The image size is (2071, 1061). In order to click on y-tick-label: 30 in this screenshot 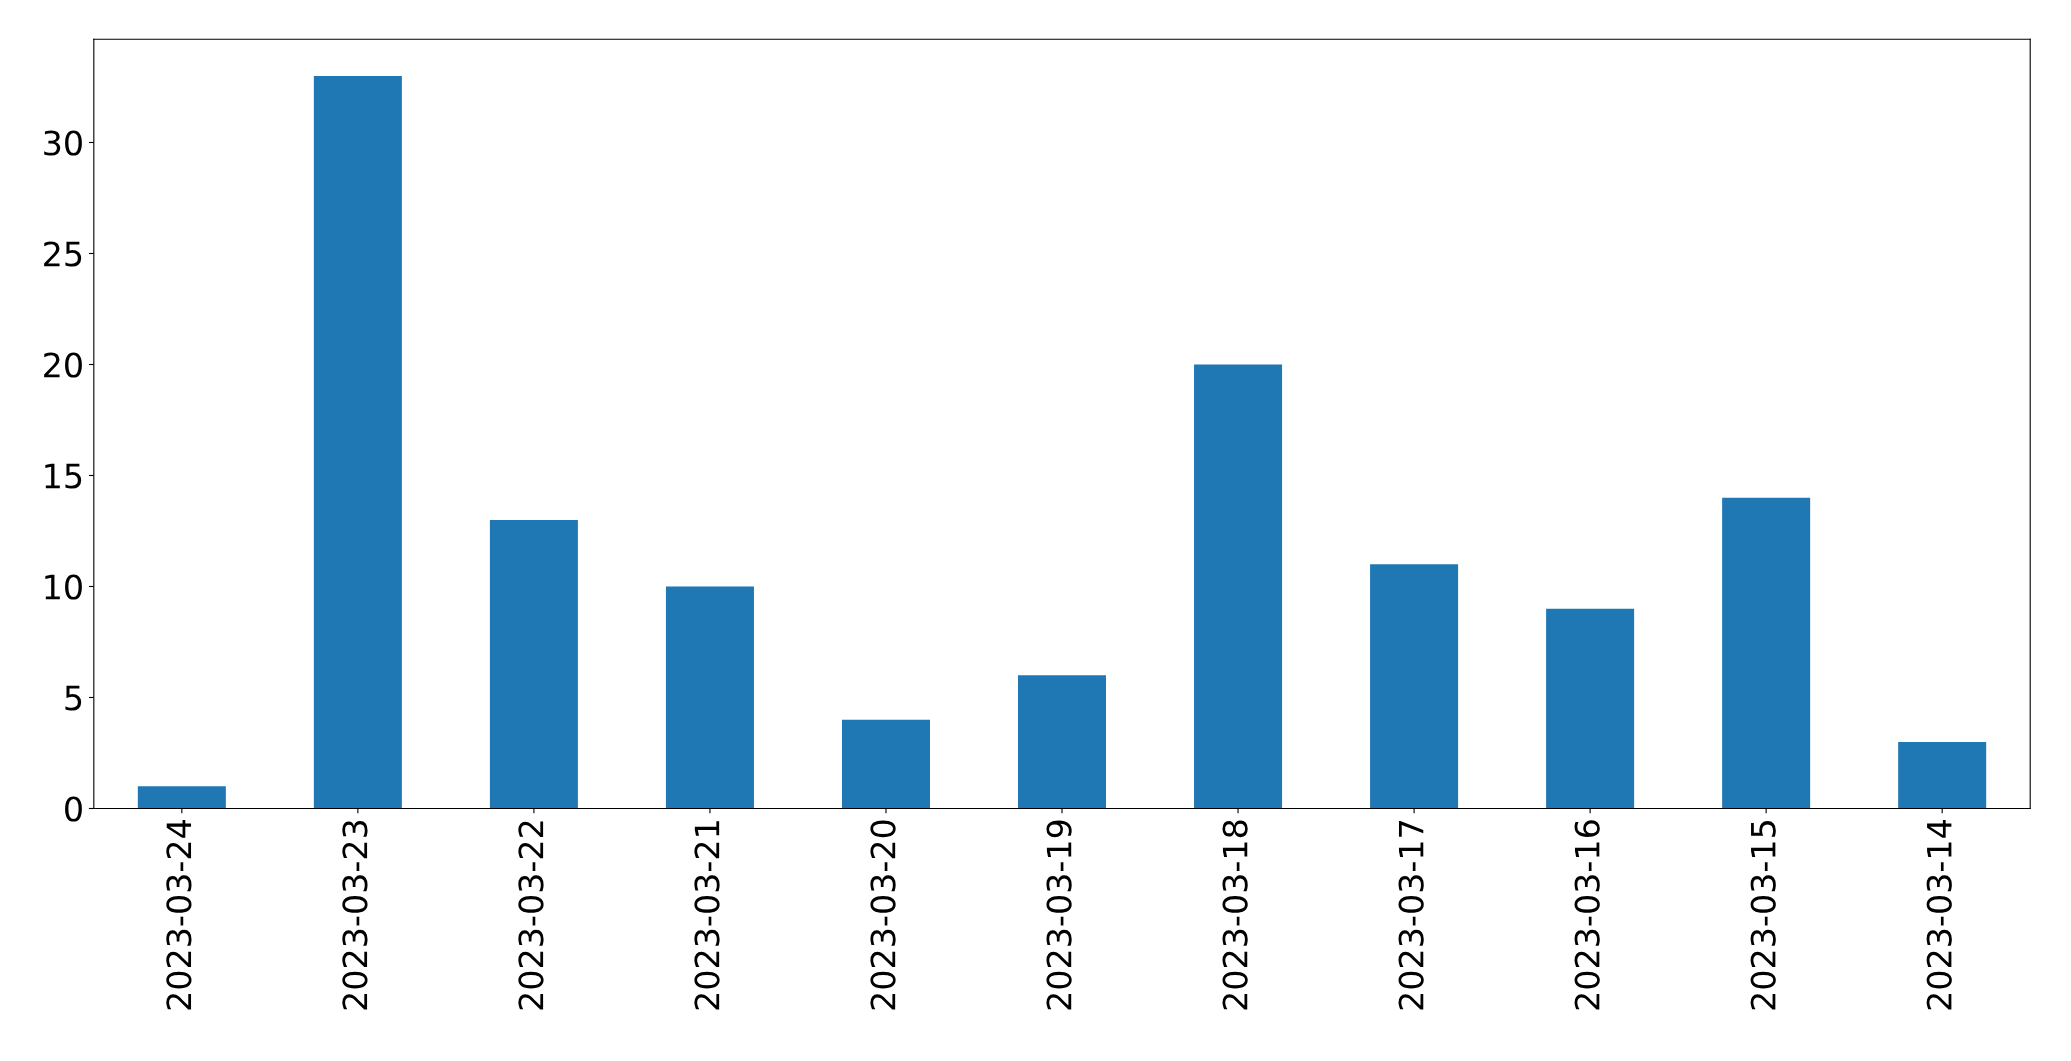, I will do `click(63, 143)`.